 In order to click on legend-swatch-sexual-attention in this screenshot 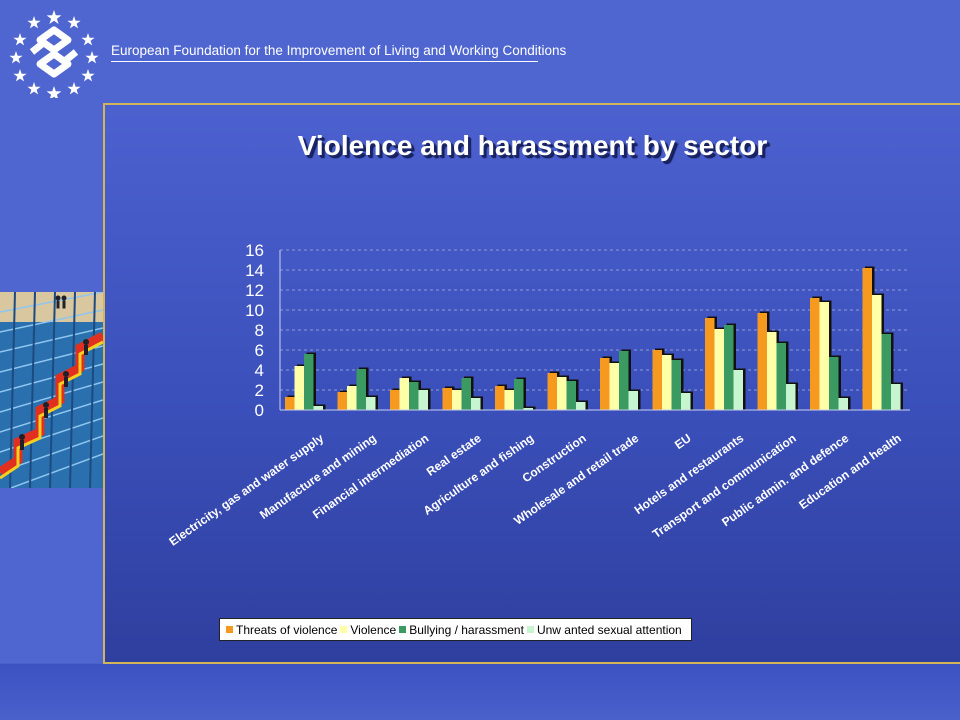, I will do `click(530, 629)`.